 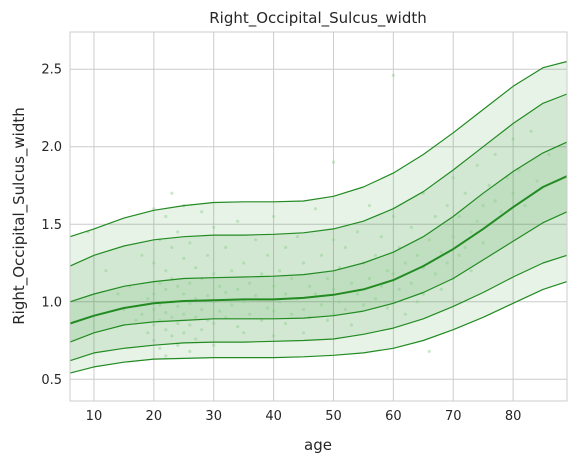 What do you see at coordinates (333, 416) in the screenshot?
I see `x-tick-label: 50` at bounding box center [333, 416].